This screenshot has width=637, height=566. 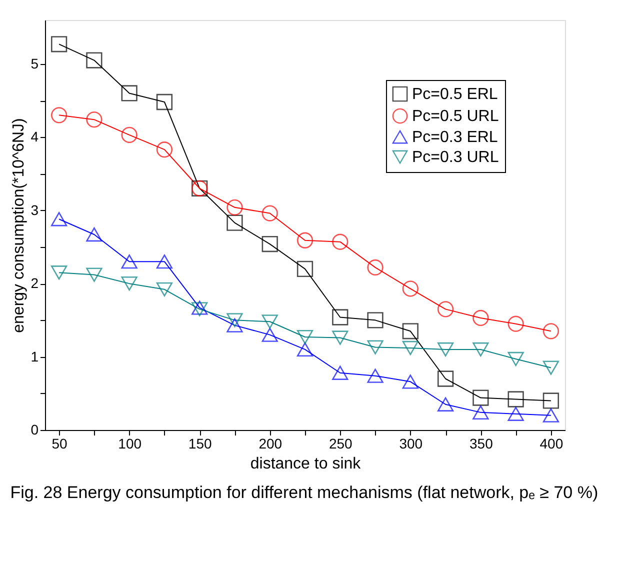 I want to click on caption: Fig. 28 Energy consumption for different mechanisms (flat network, pₑ ≥ 70 %), so click(x=304, y=492).